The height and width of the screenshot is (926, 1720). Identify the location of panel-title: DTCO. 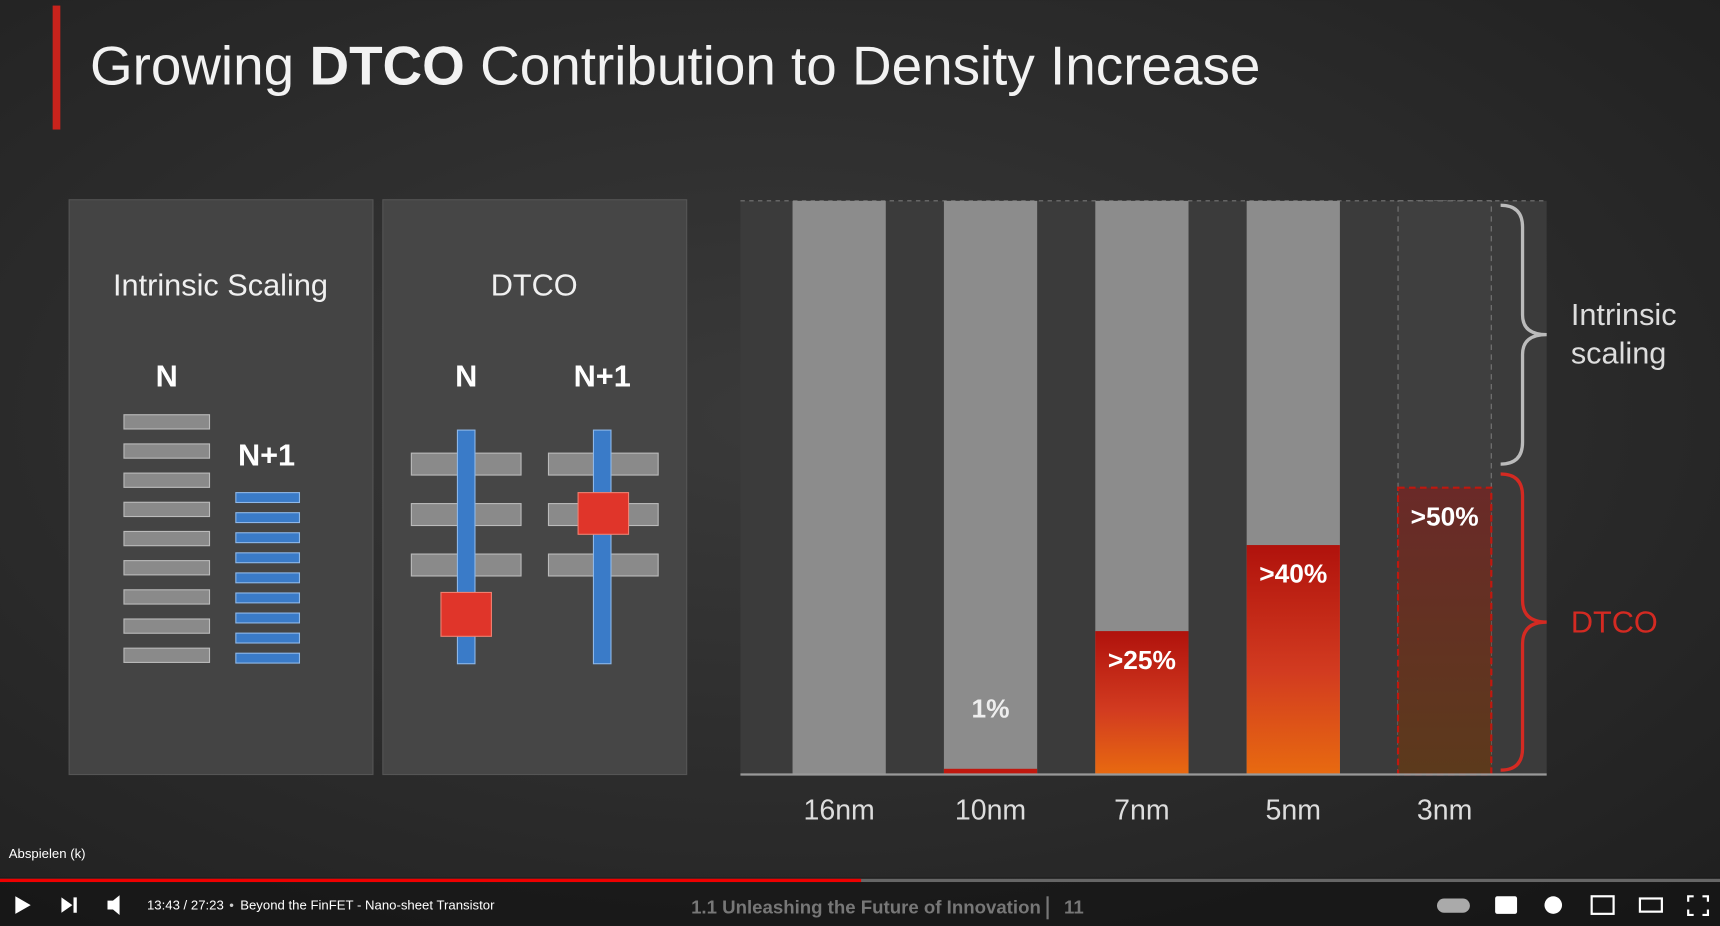
(534, 285).